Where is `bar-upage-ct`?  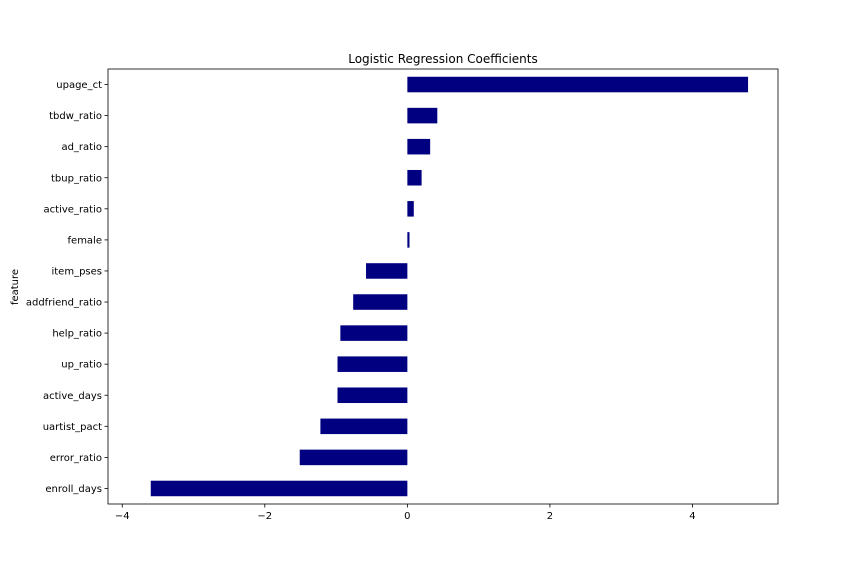 bar-upage-ct is located at coordinates (578, 84).